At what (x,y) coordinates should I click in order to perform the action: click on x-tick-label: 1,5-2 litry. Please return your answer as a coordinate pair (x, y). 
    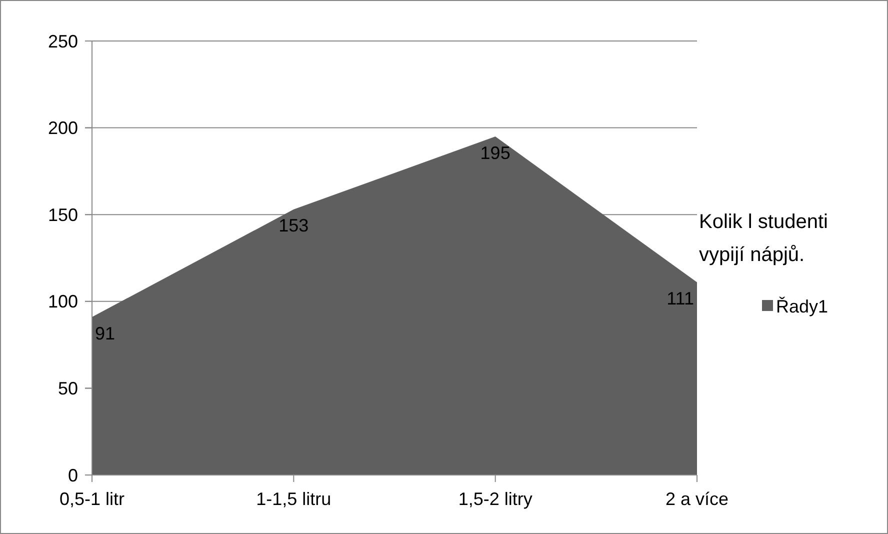
    Looking at the image, I should click on (495, 499).